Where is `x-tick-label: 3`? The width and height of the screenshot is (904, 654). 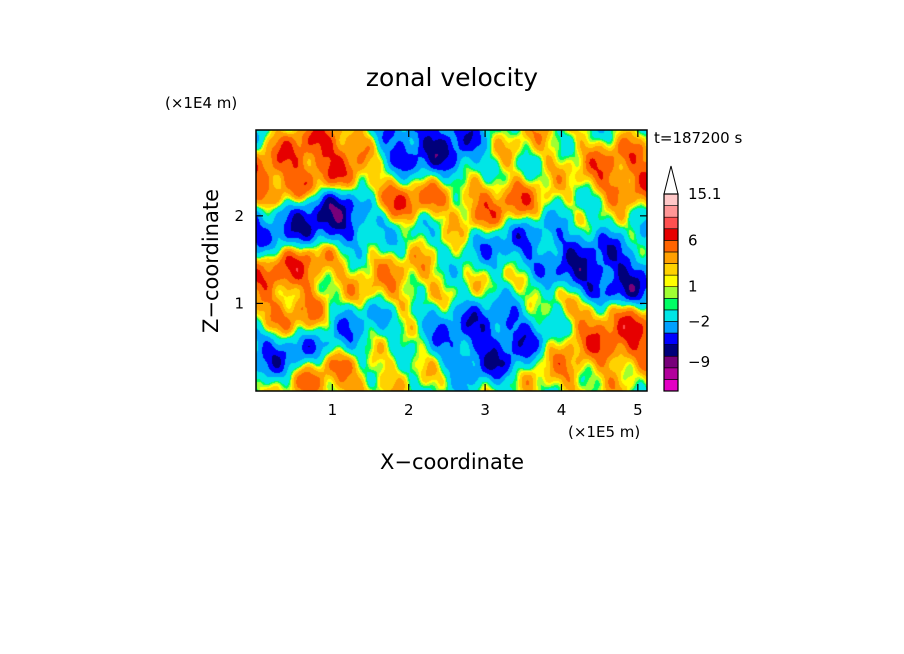
x-tick-label: 3 is located at coordinates (485, 410).